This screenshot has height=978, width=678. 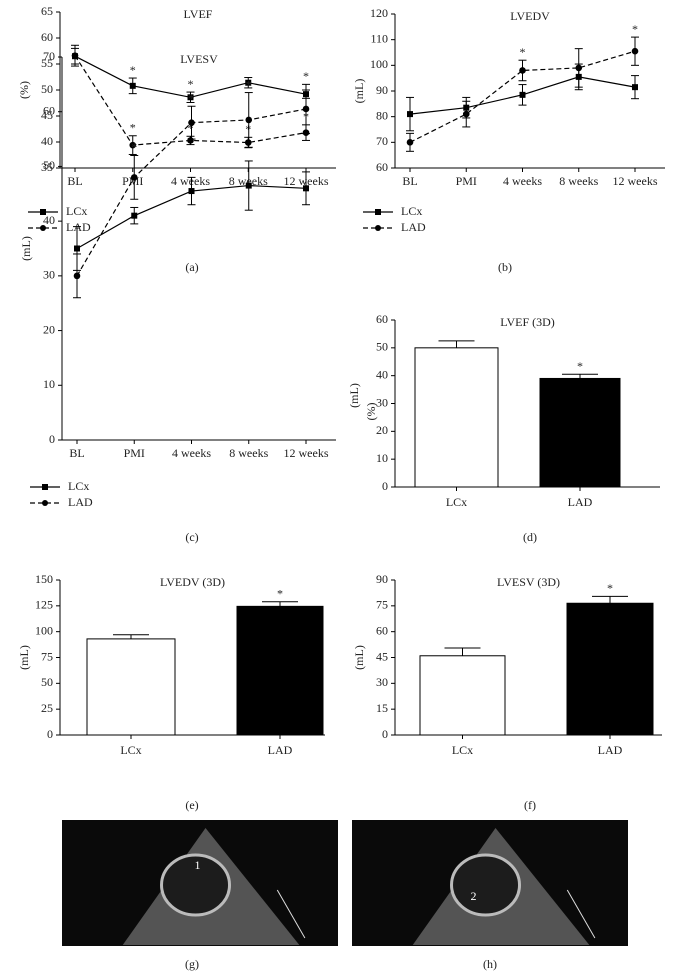 What do you see at coordinates (44, 579) in the screenshot?
I see `y-tick-label: 150` at bounding box center [44, 579].